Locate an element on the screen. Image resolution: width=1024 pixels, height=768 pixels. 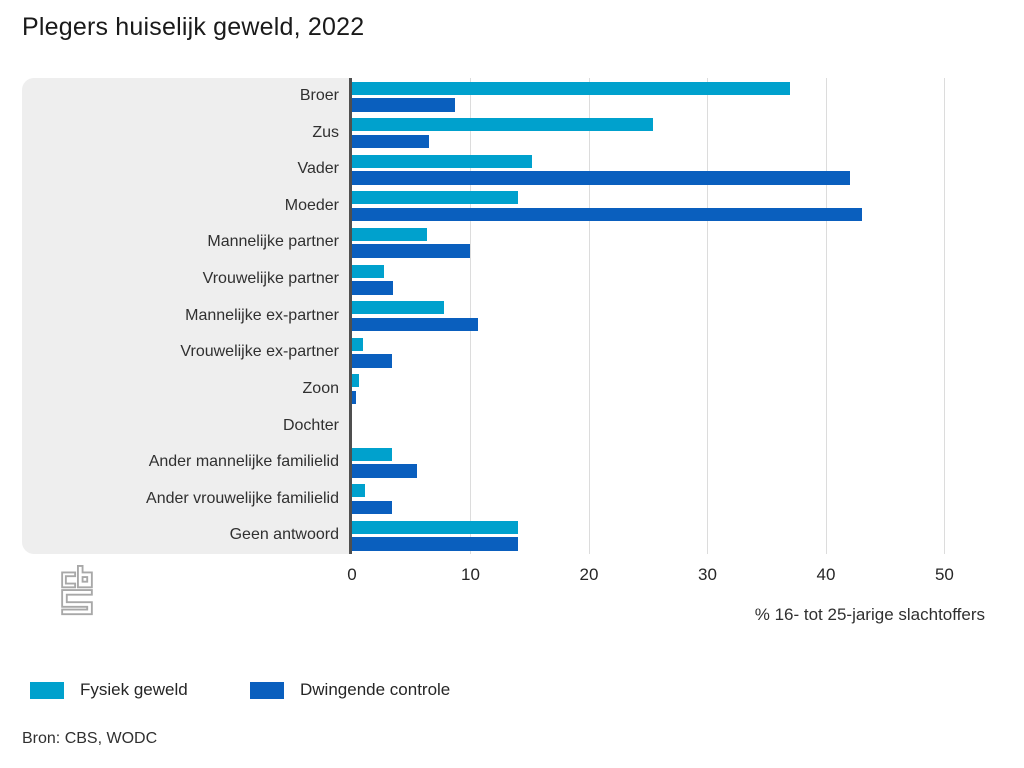
source-text: Bron: CBS, WODC is located at coordinates (90, 738).